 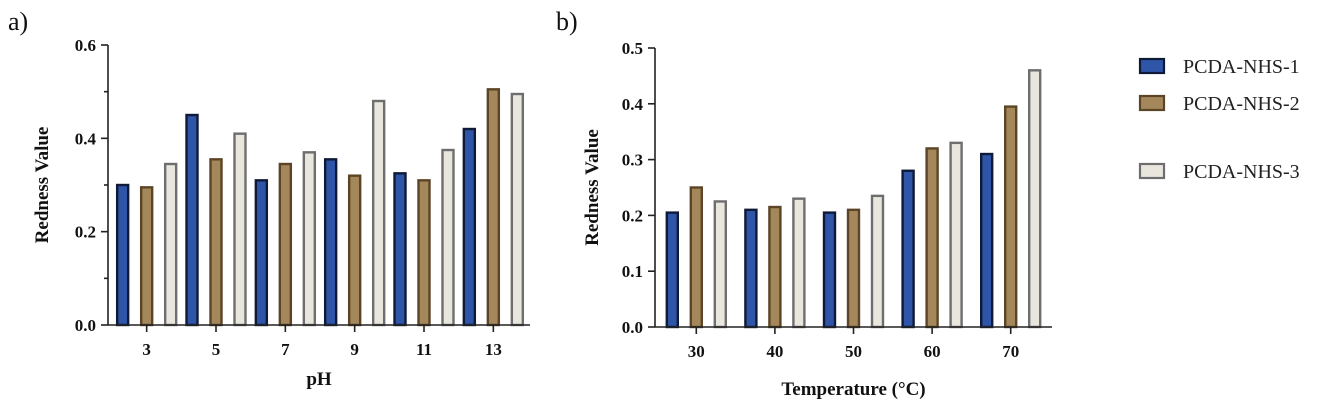 What do you see at coordinates (567, 21) in the screenshot?
I see `panel-label-b: b)` at bounding box center [567, 21].